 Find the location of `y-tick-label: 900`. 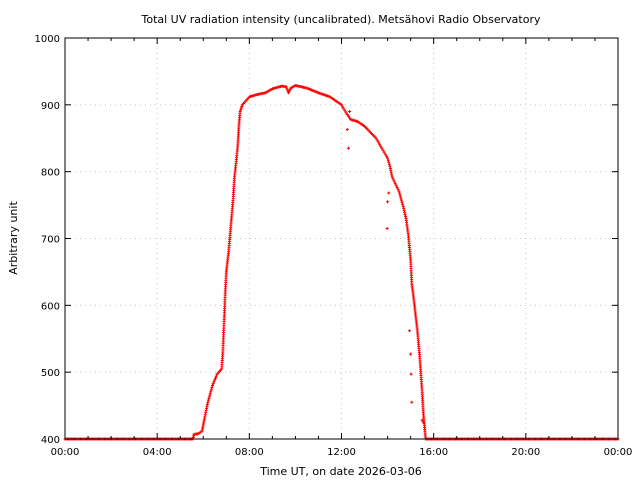

y-tick-label: 900 is located at coordinates (50, 106).